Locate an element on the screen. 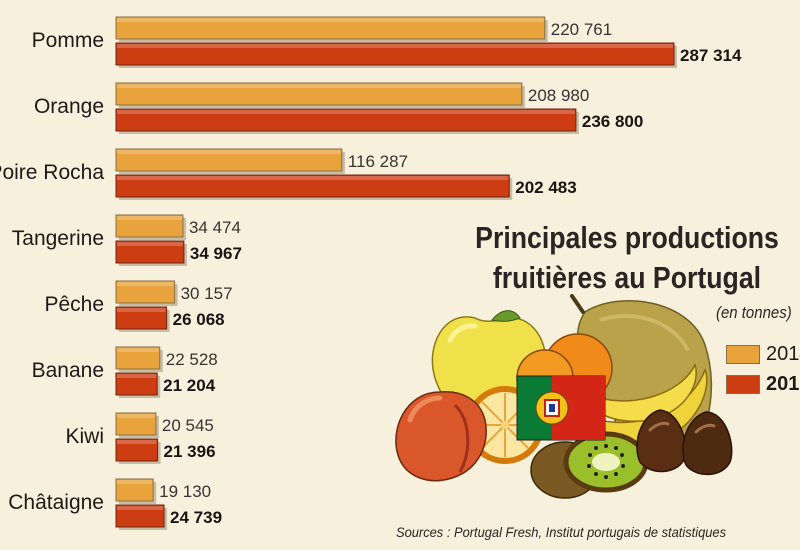 The image size is (800, 550). category-label: Orange is located at coordinates (69, 106).